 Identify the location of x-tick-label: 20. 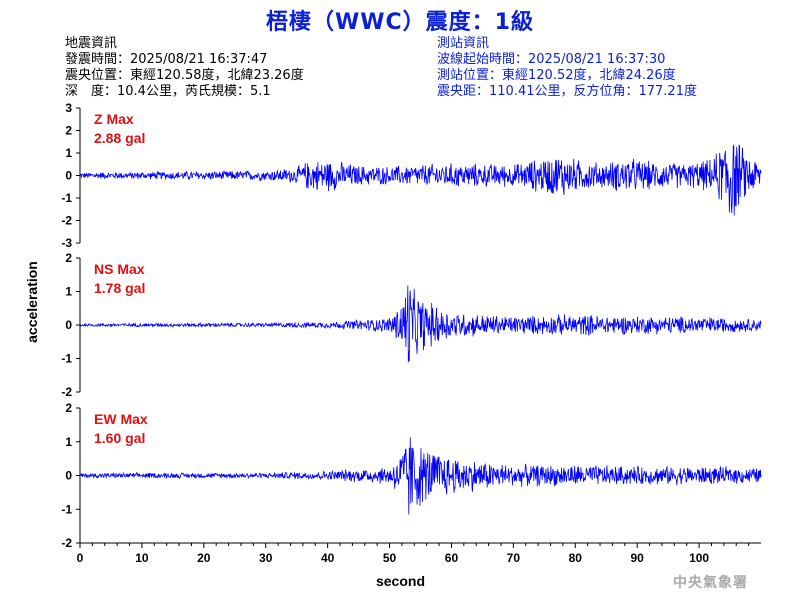
(204, 558).